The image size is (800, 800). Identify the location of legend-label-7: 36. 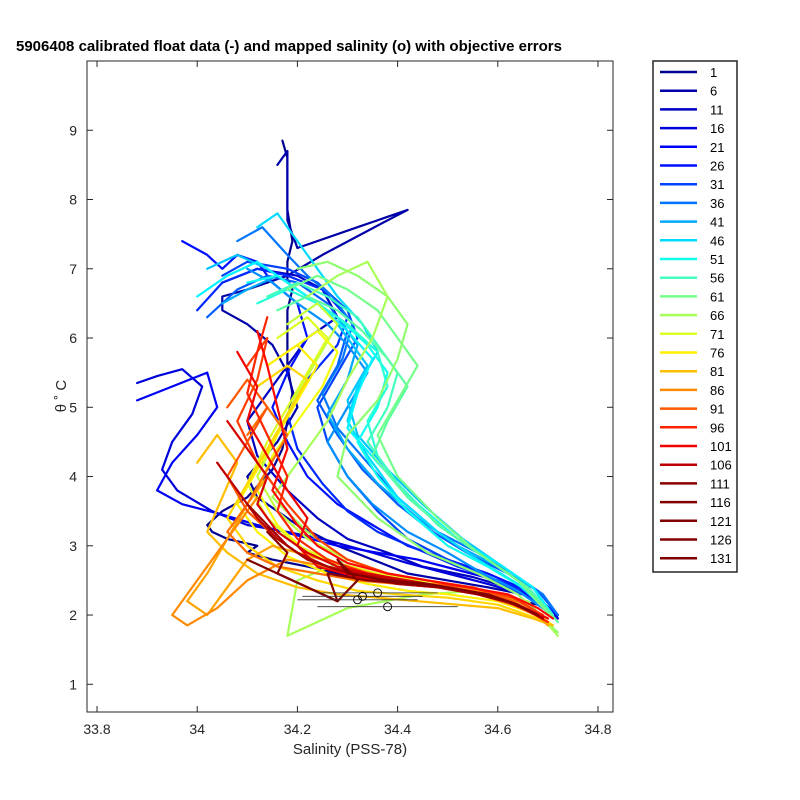
(717, 203).